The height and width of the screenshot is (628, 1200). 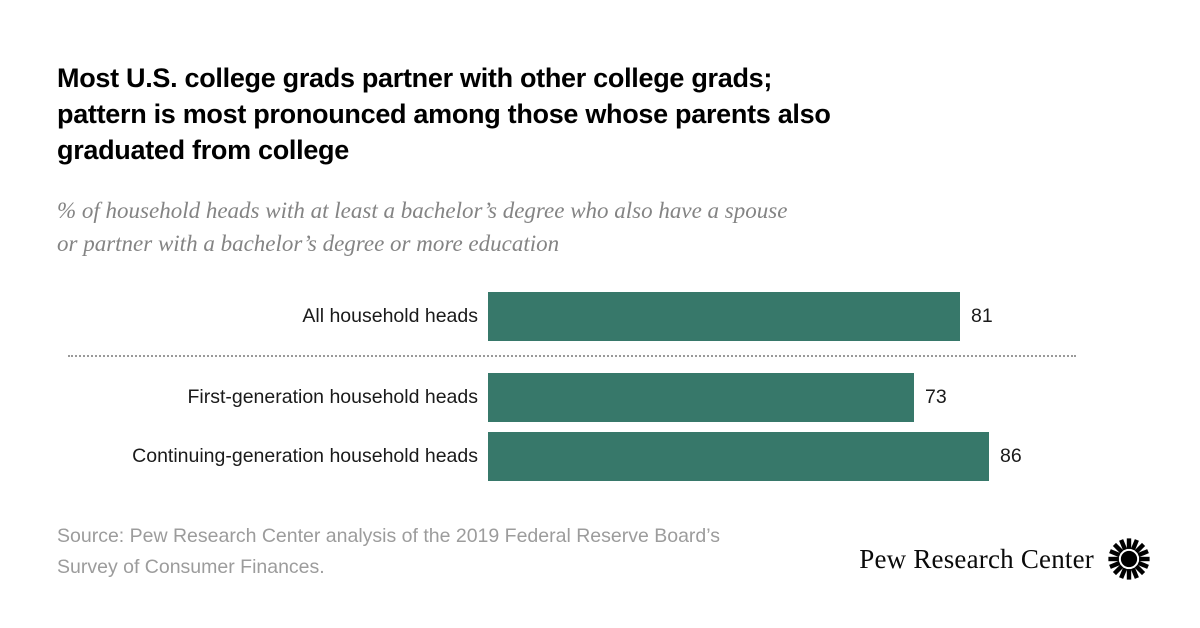 I want to click on pew-logo-text: Pew Research Center, so click(x=976, y=558).